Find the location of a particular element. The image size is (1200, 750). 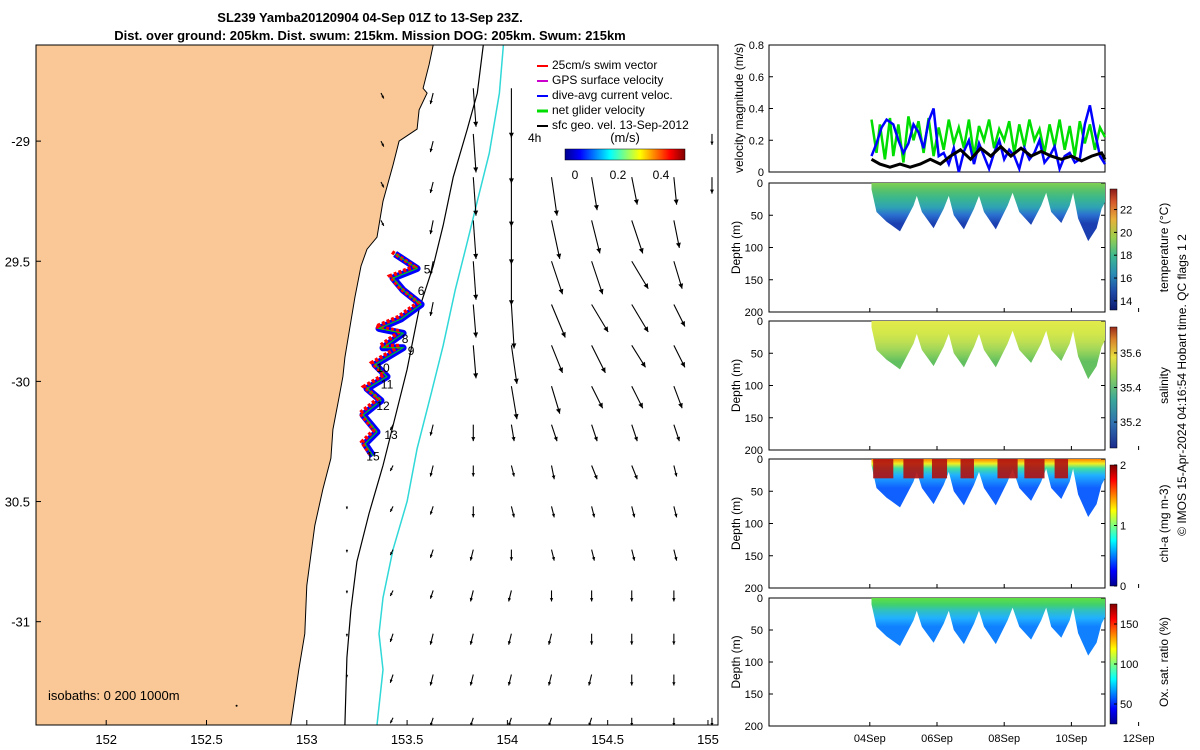

legend-gps-label: GPS surface velocity is located at coordinates (607, 80).